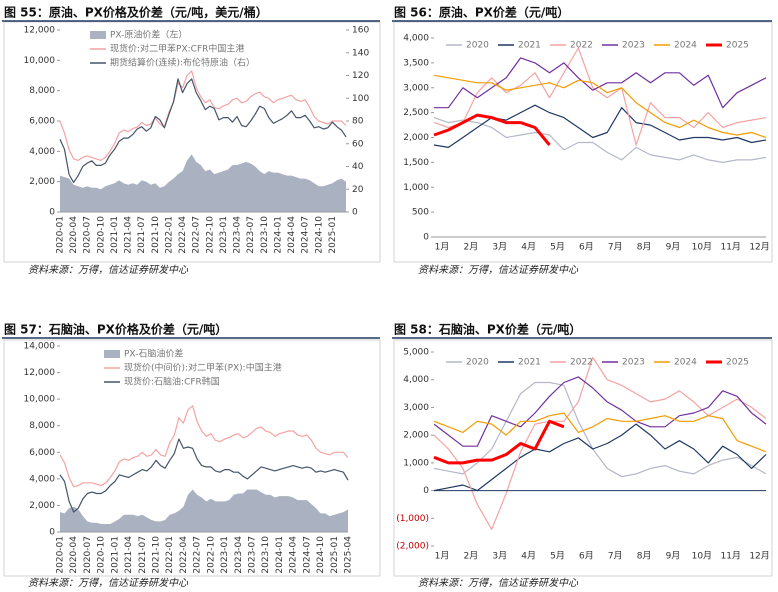  What do you see at coordinates (239, 555) in the screenshot?
I see `x-tick-label: 2023-04` at bounding box center [239, 555].